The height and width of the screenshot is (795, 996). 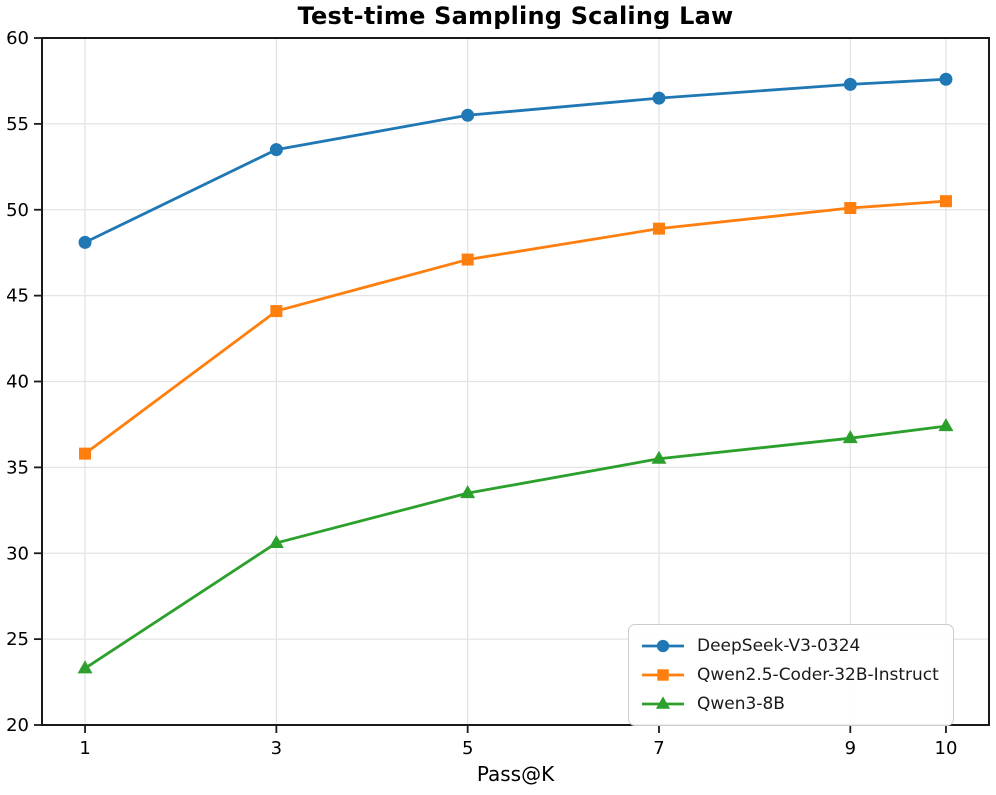 What do you see at coordinates (276, 748) in the screenshot?
I see `x-tick-label: 3` at bounding box center [276, 748].